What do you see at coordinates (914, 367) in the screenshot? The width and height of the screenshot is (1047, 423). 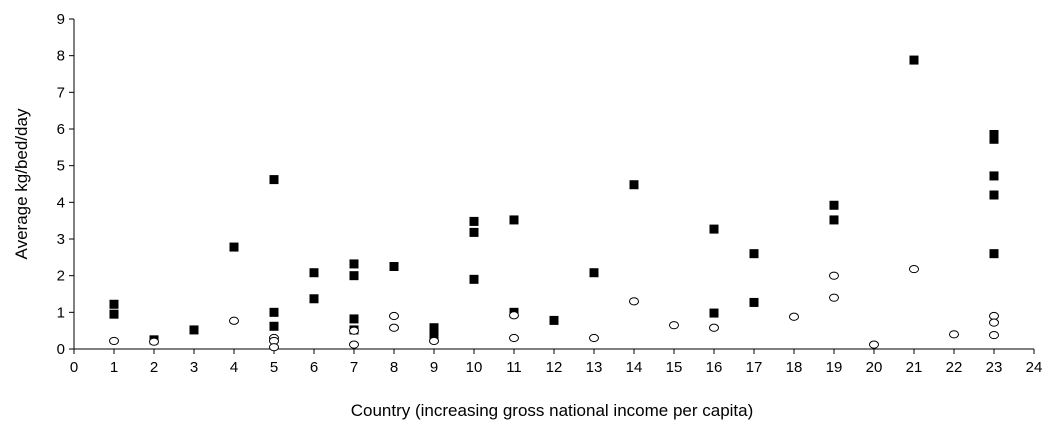 I see `x-tick-label: 21` at bounding box center [914, 367].